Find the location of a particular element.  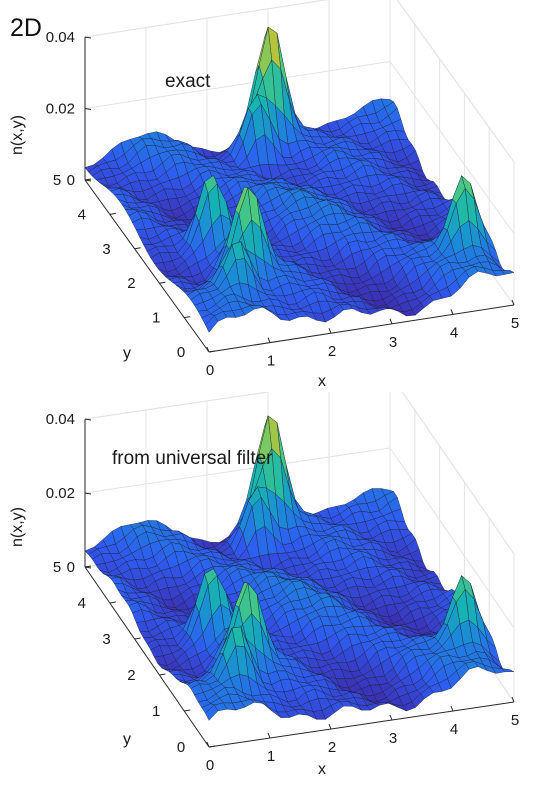

plot-title: exact is located at coordinates (188, 81).